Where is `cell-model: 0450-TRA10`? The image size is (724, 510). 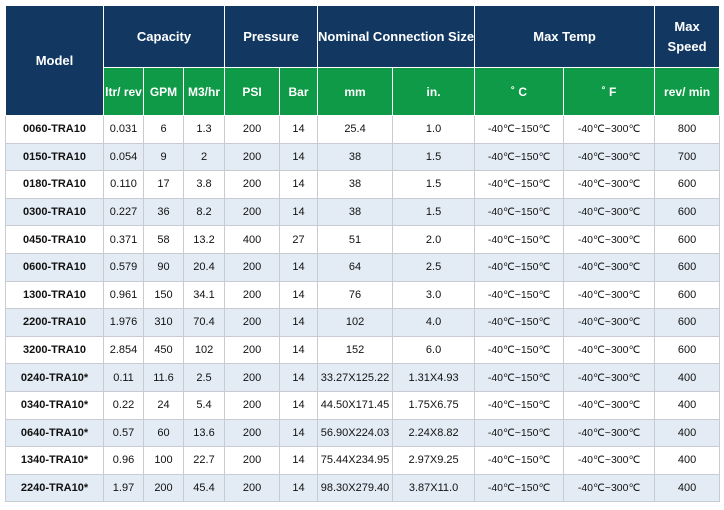
cell-model: 0450-TRA10 is located at coordinates (54, 239).